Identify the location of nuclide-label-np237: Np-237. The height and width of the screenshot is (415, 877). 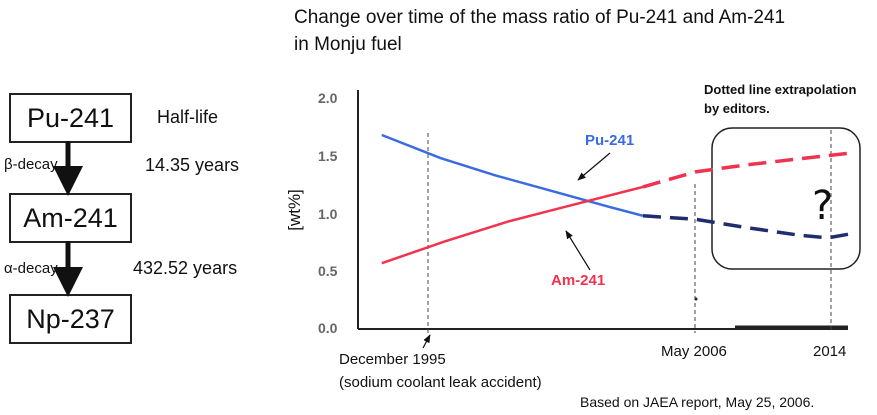
(70, 318).